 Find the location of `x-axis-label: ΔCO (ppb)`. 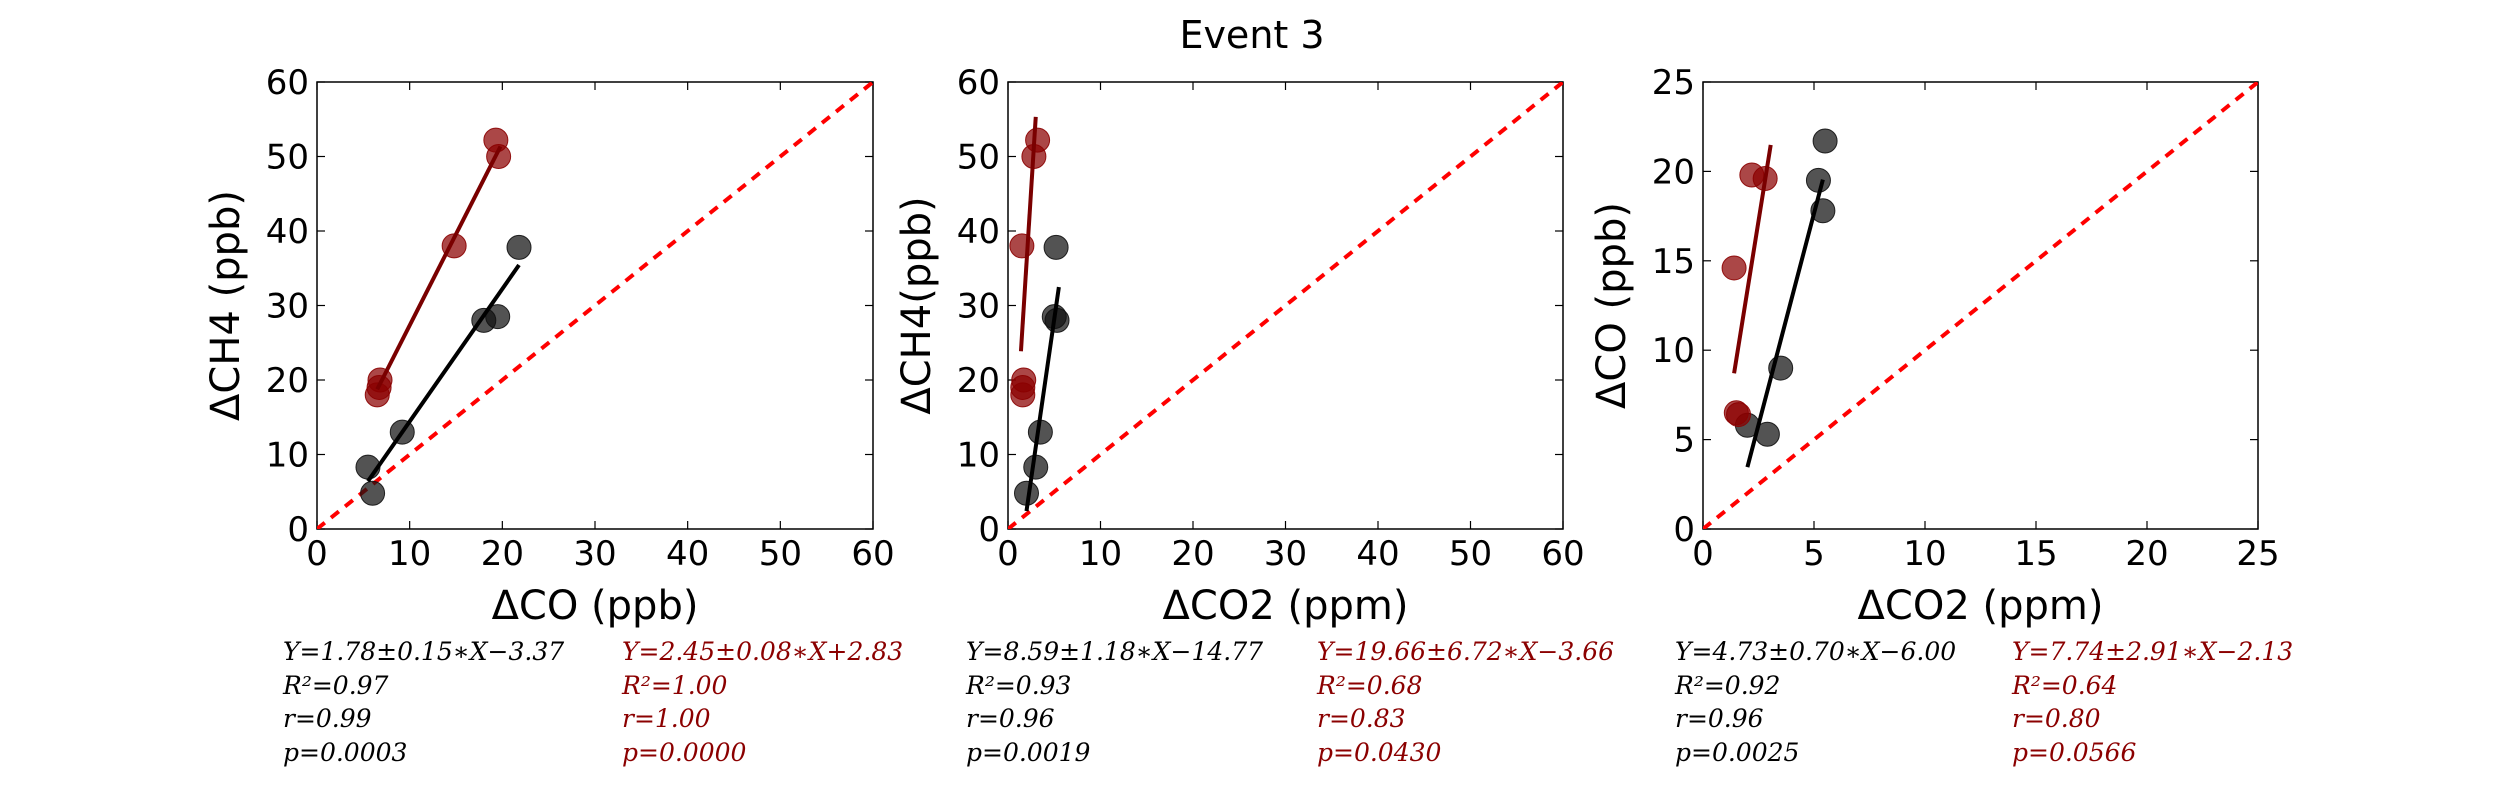

x-axis-label: ΔCO (ppb) is located at coordinates (595, 606).